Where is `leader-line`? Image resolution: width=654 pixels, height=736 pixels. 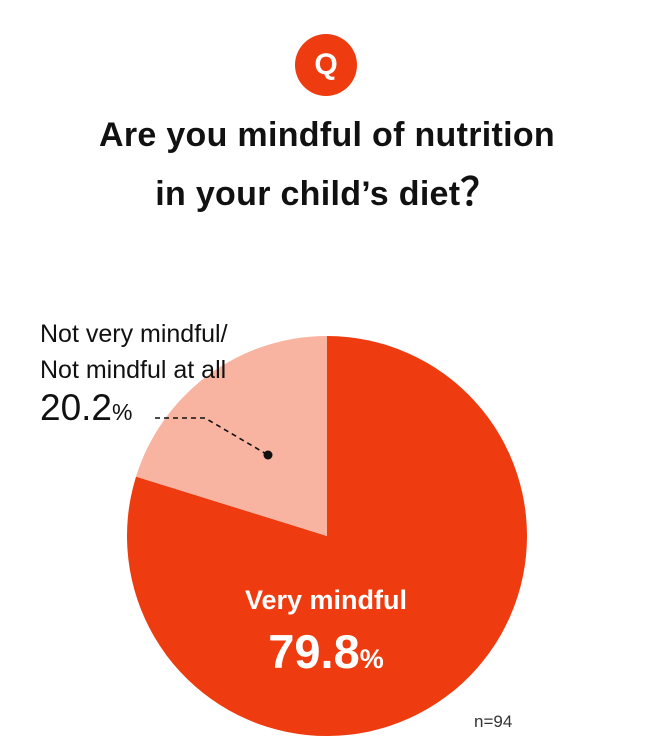 leader-line is located at coordinates (212, 436).